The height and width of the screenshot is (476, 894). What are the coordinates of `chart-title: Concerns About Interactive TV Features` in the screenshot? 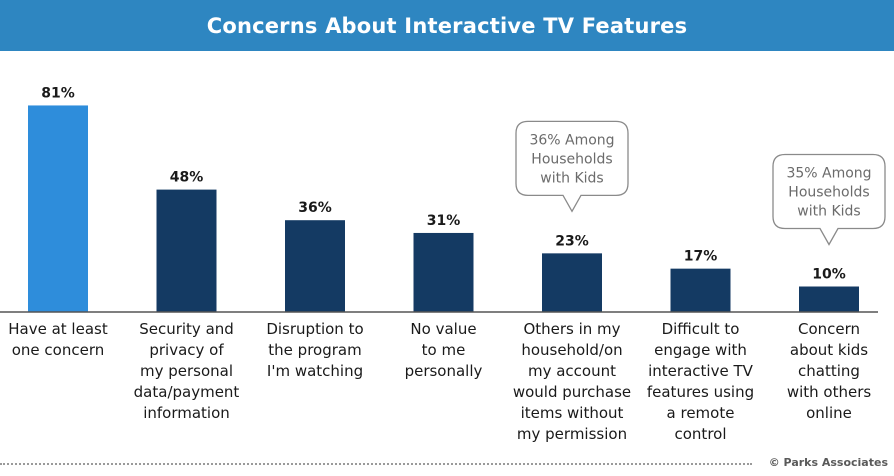 It's located at (447, 25).